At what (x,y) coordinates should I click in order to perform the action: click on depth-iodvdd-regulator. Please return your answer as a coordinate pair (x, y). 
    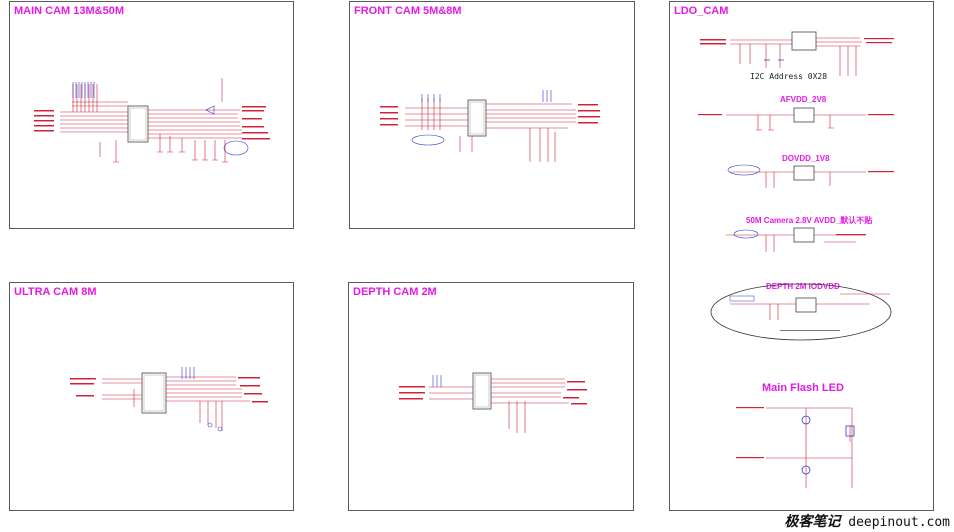
    Looking at the image, I should click on (801, 312).